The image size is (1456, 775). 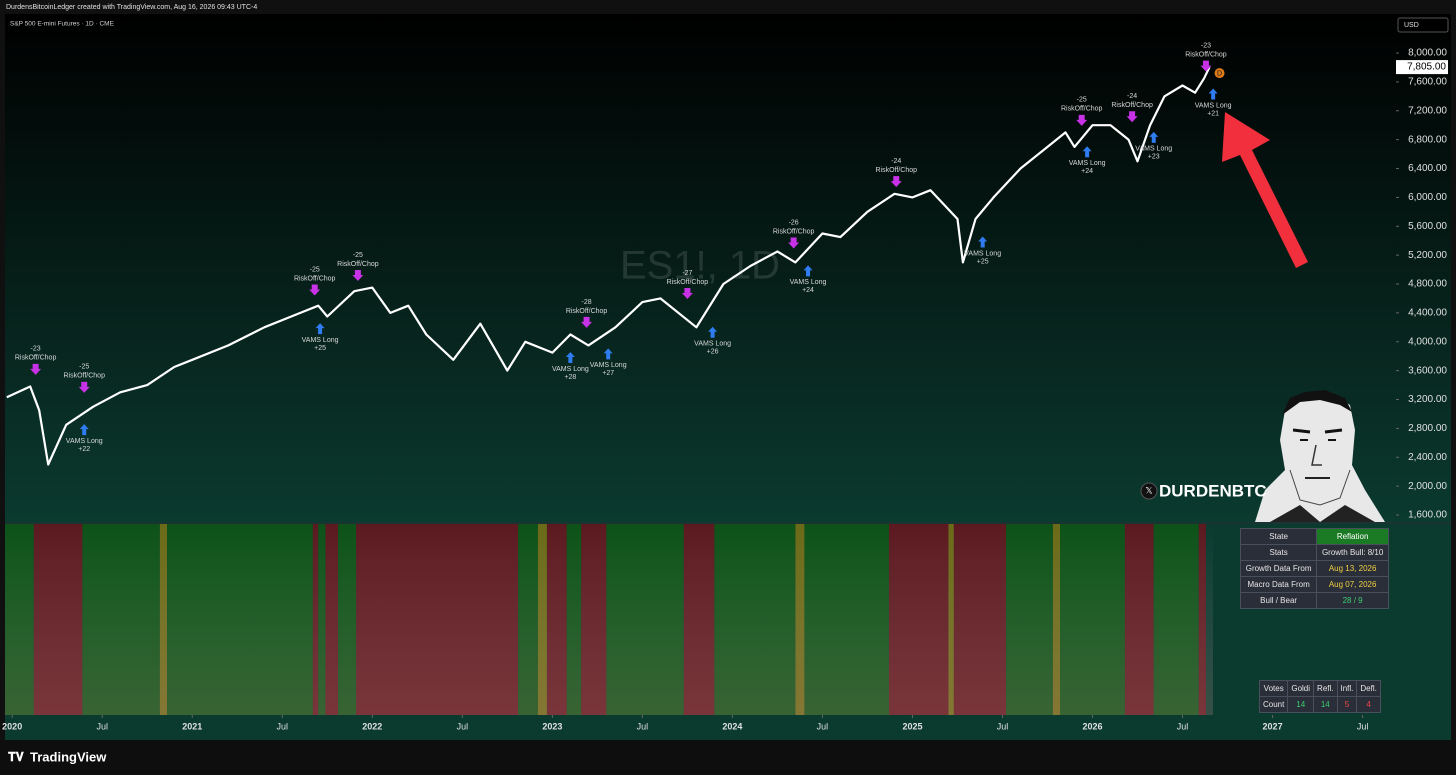 I want to click on votes-table: Votes Goldi Refl. Infl. Defl. Count 14 14 5 4, so click(x=1319, y=696).